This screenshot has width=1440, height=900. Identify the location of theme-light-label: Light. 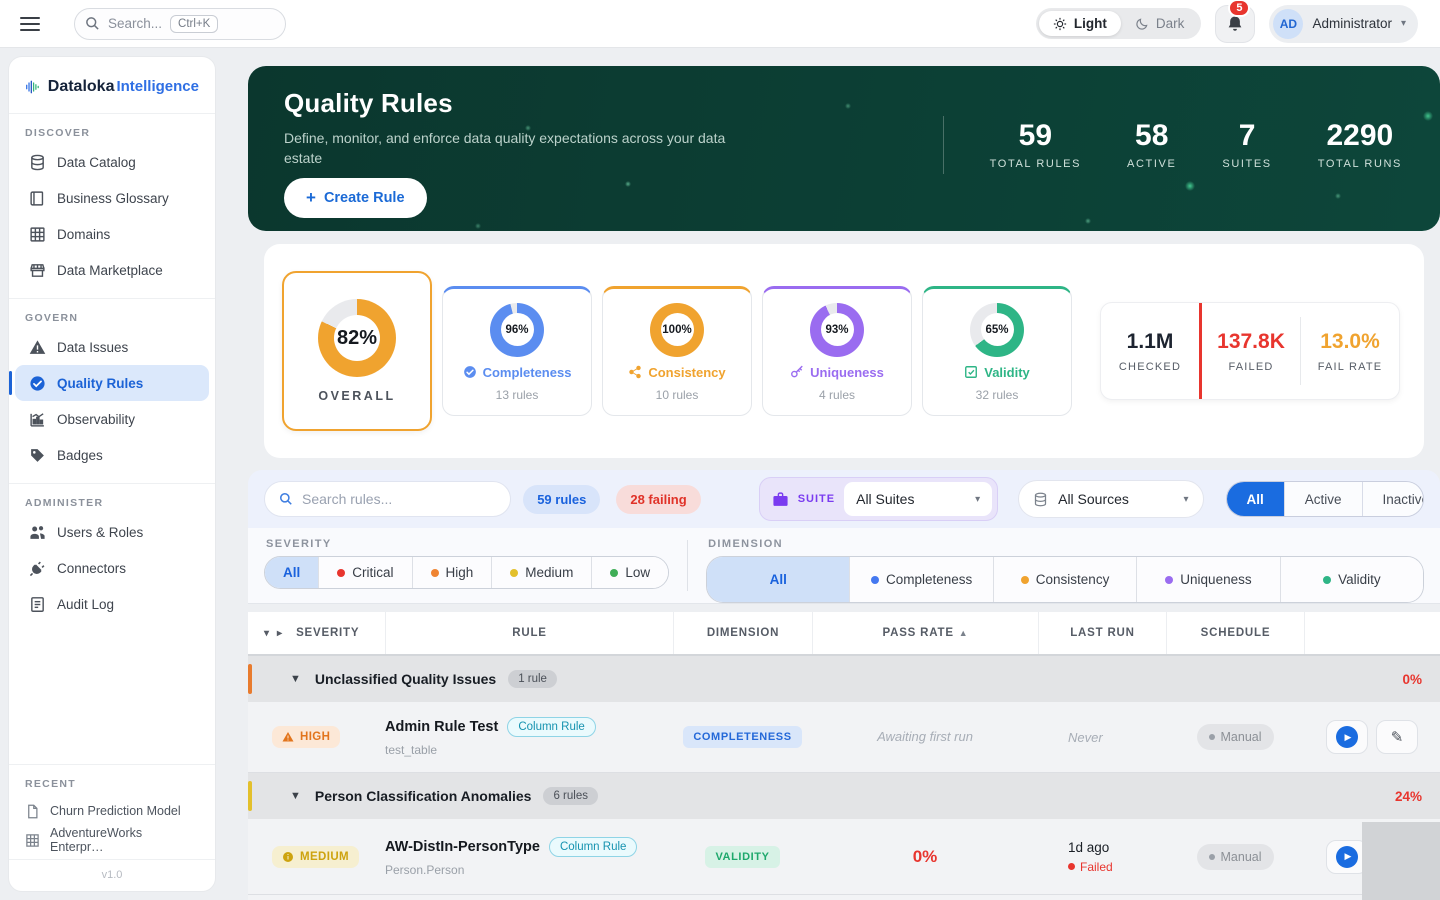
(1090, 23).